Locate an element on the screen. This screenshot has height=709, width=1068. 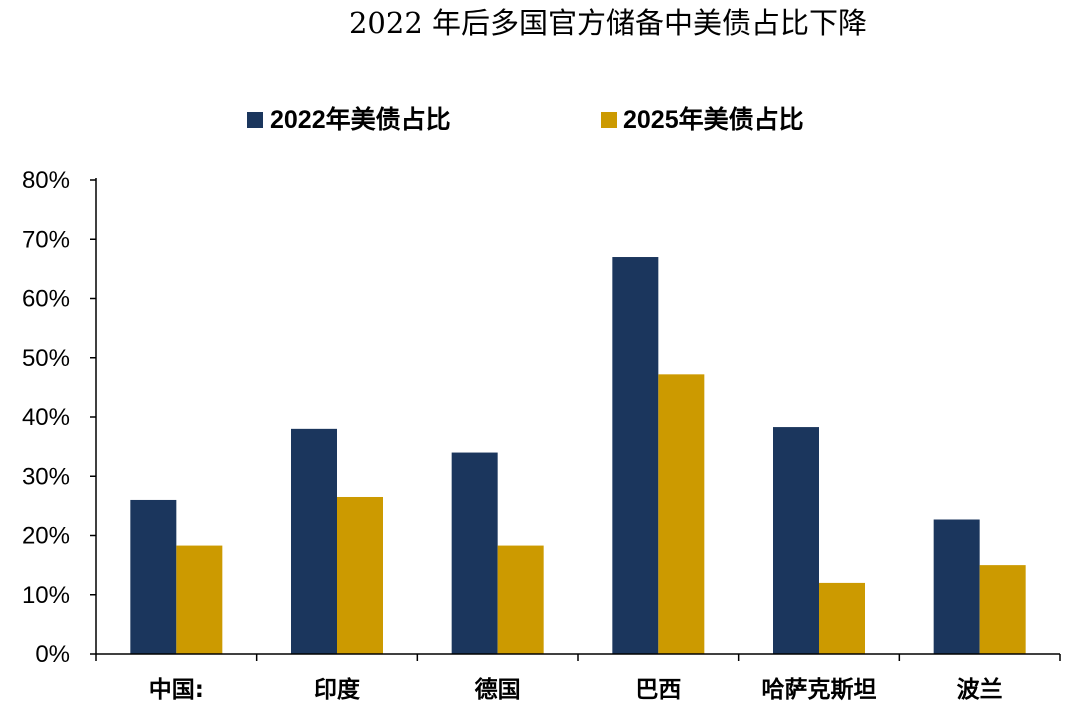
y-tick-label: 30% is located at coordinates (46, 476).